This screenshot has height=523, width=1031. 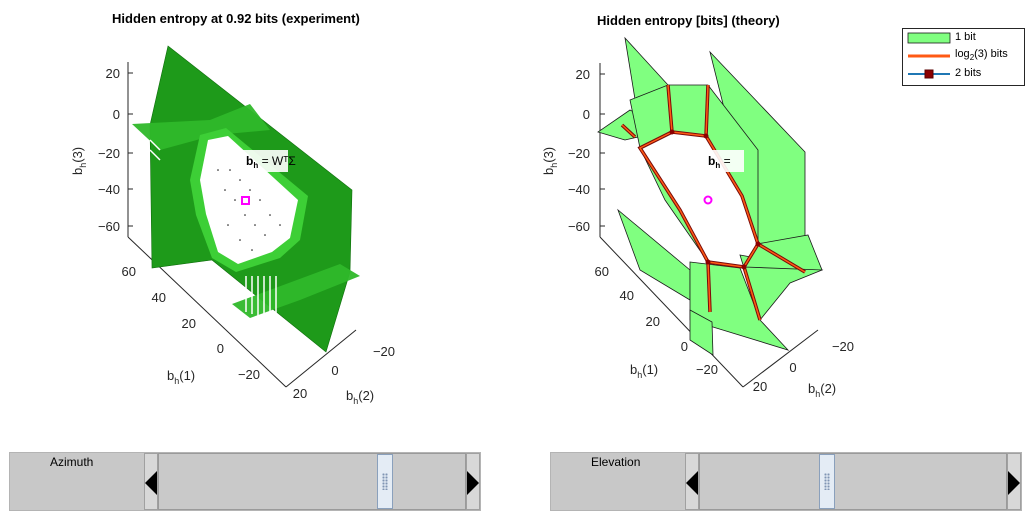 What do you see at coordinates (688, 20) in the screenshot?
I see `right-plot-title: Hidden entropy [bits] (theory)` at bounding box center [688, 20].